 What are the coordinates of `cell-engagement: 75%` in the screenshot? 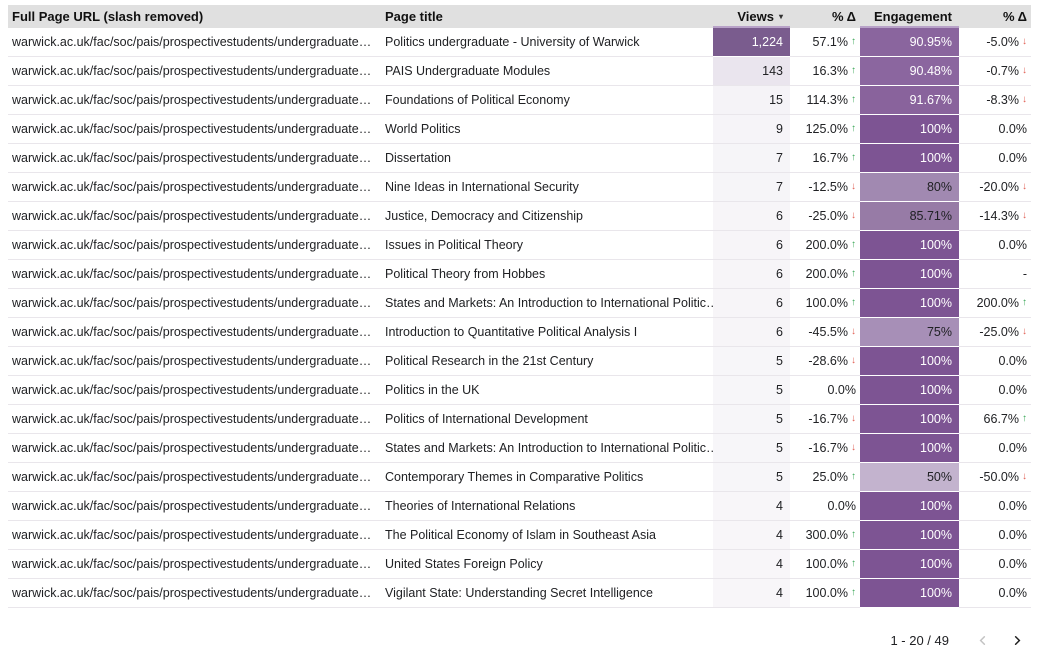 It's located at (909, 332).